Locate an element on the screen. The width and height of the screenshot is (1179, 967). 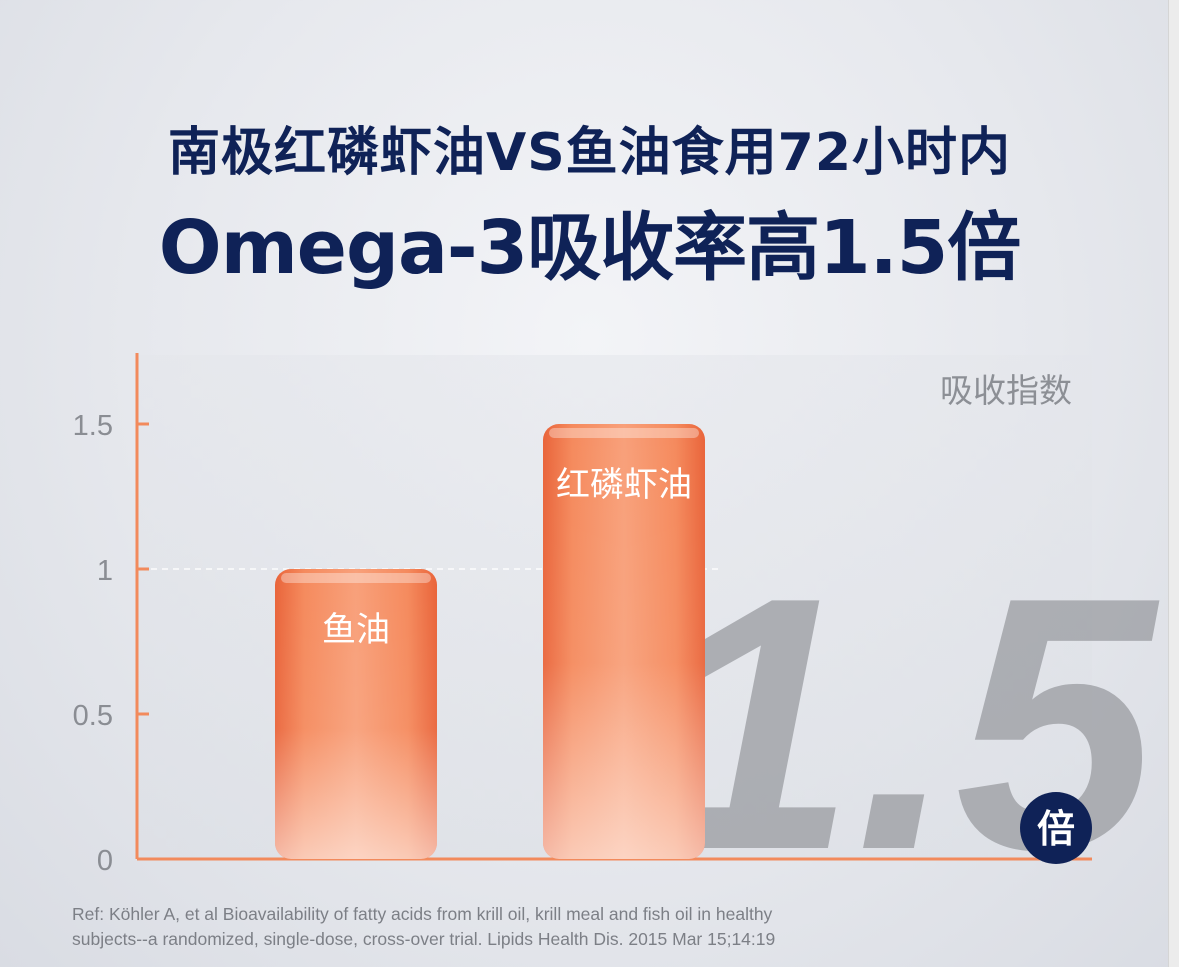
y-axis-label: 吸收指数 is located at coordinates (1006, 390).